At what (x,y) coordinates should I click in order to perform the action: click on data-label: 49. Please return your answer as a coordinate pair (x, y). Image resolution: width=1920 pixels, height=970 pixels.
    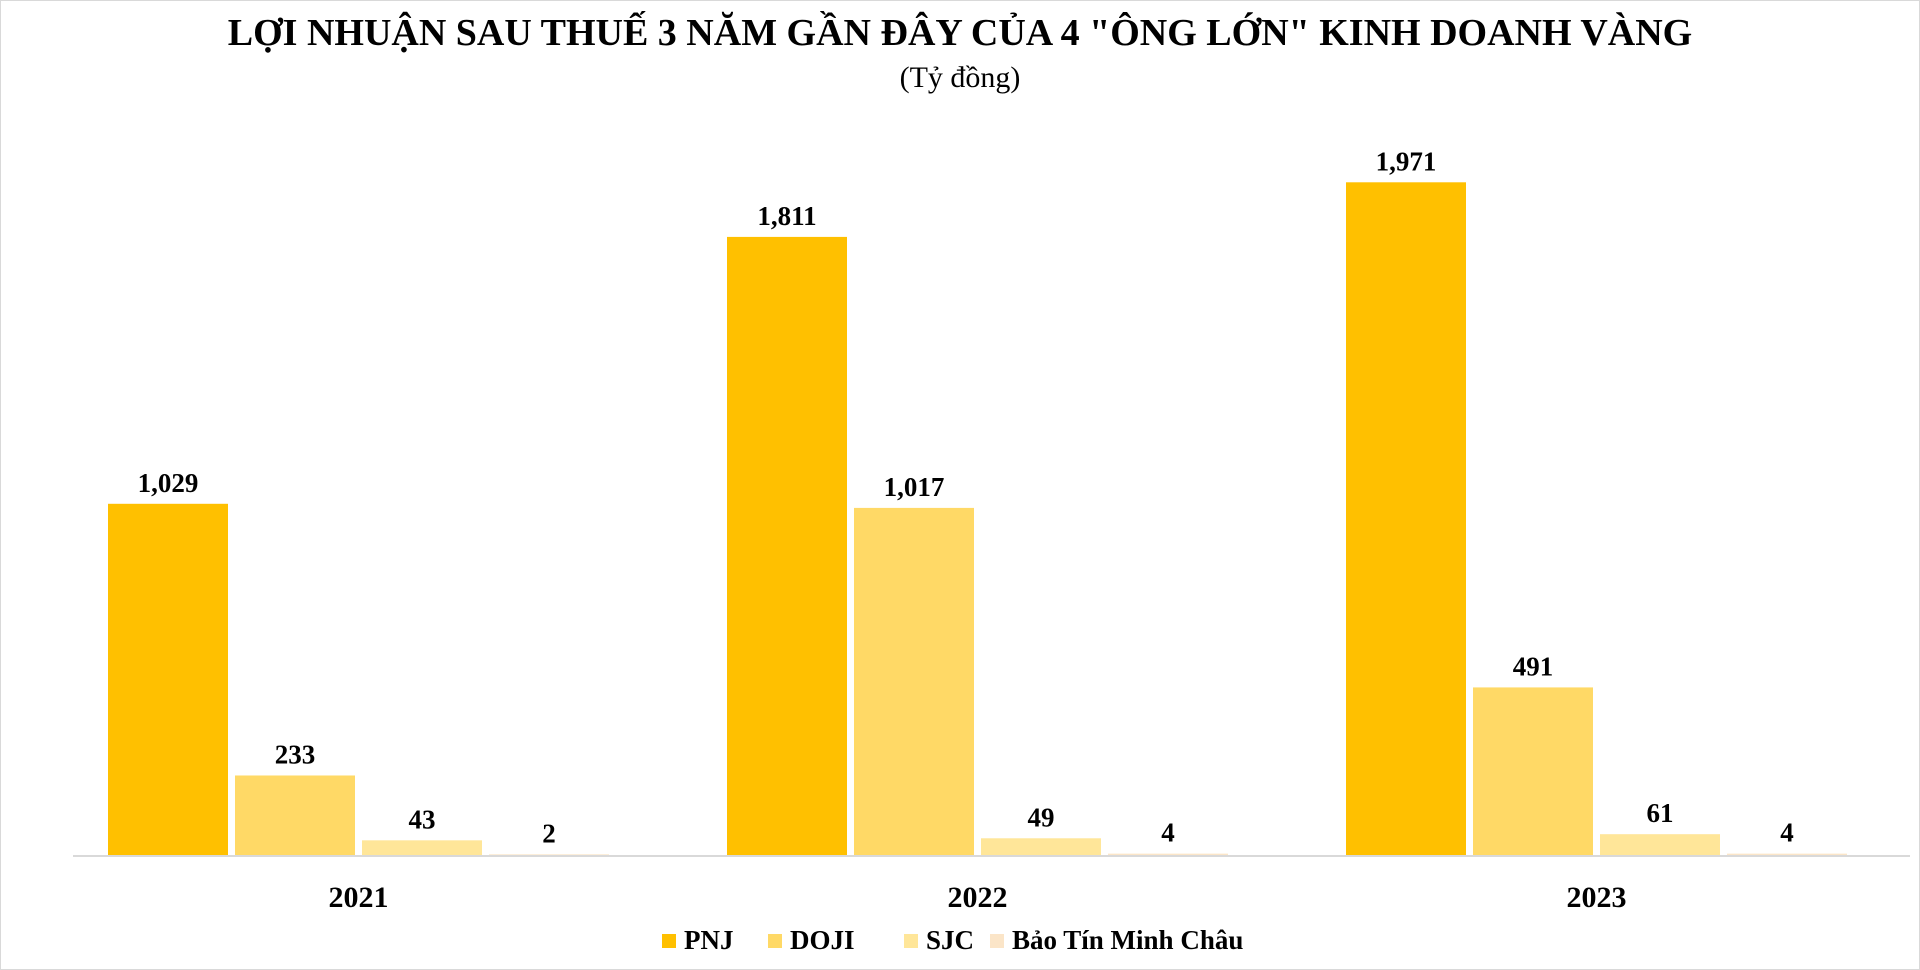
    Looking at the image, I should click on (1041, 817).